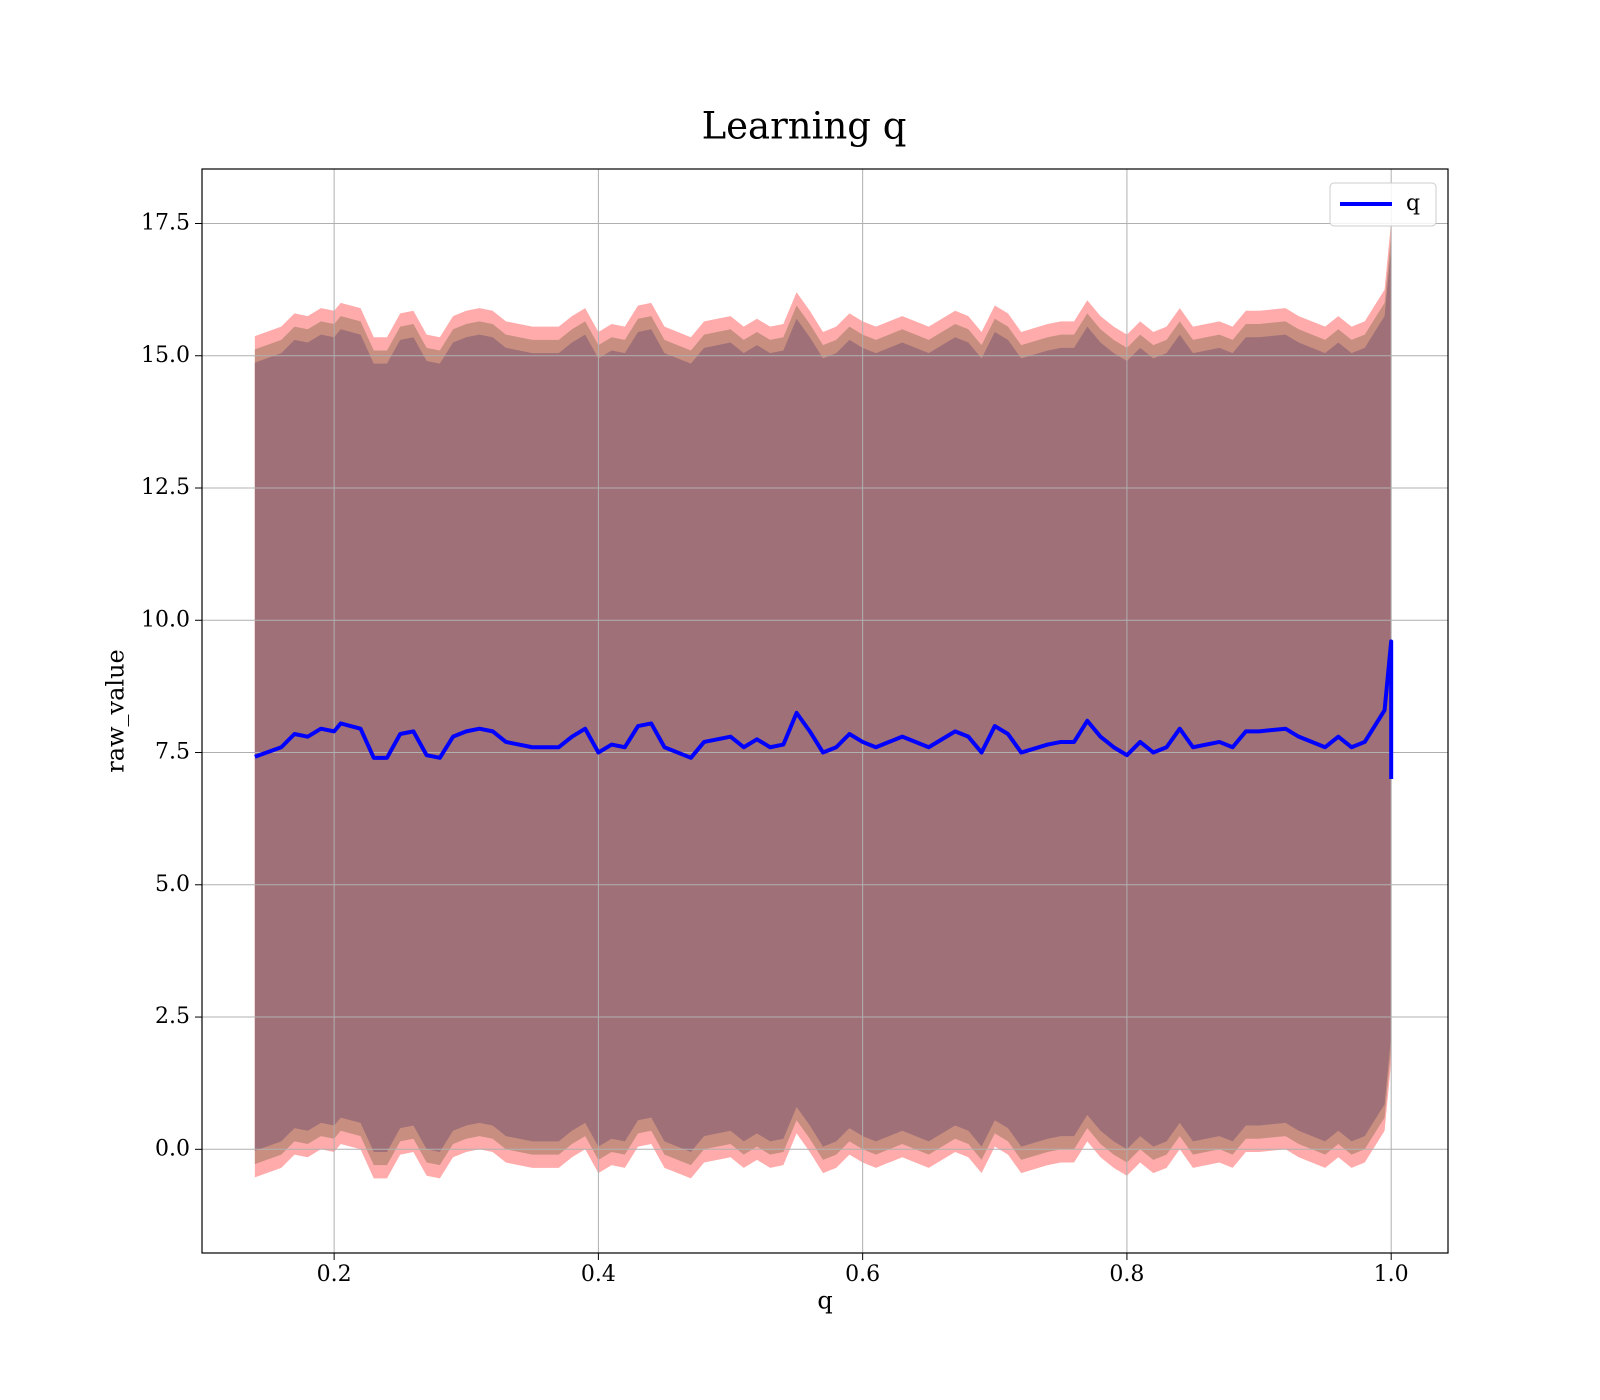 Image resolution: width=1600 pixels, height=1400 pixels. Describe the element at coordinates (804, 126) in the screenshot. I see `chart-title: Learning q` at that location.